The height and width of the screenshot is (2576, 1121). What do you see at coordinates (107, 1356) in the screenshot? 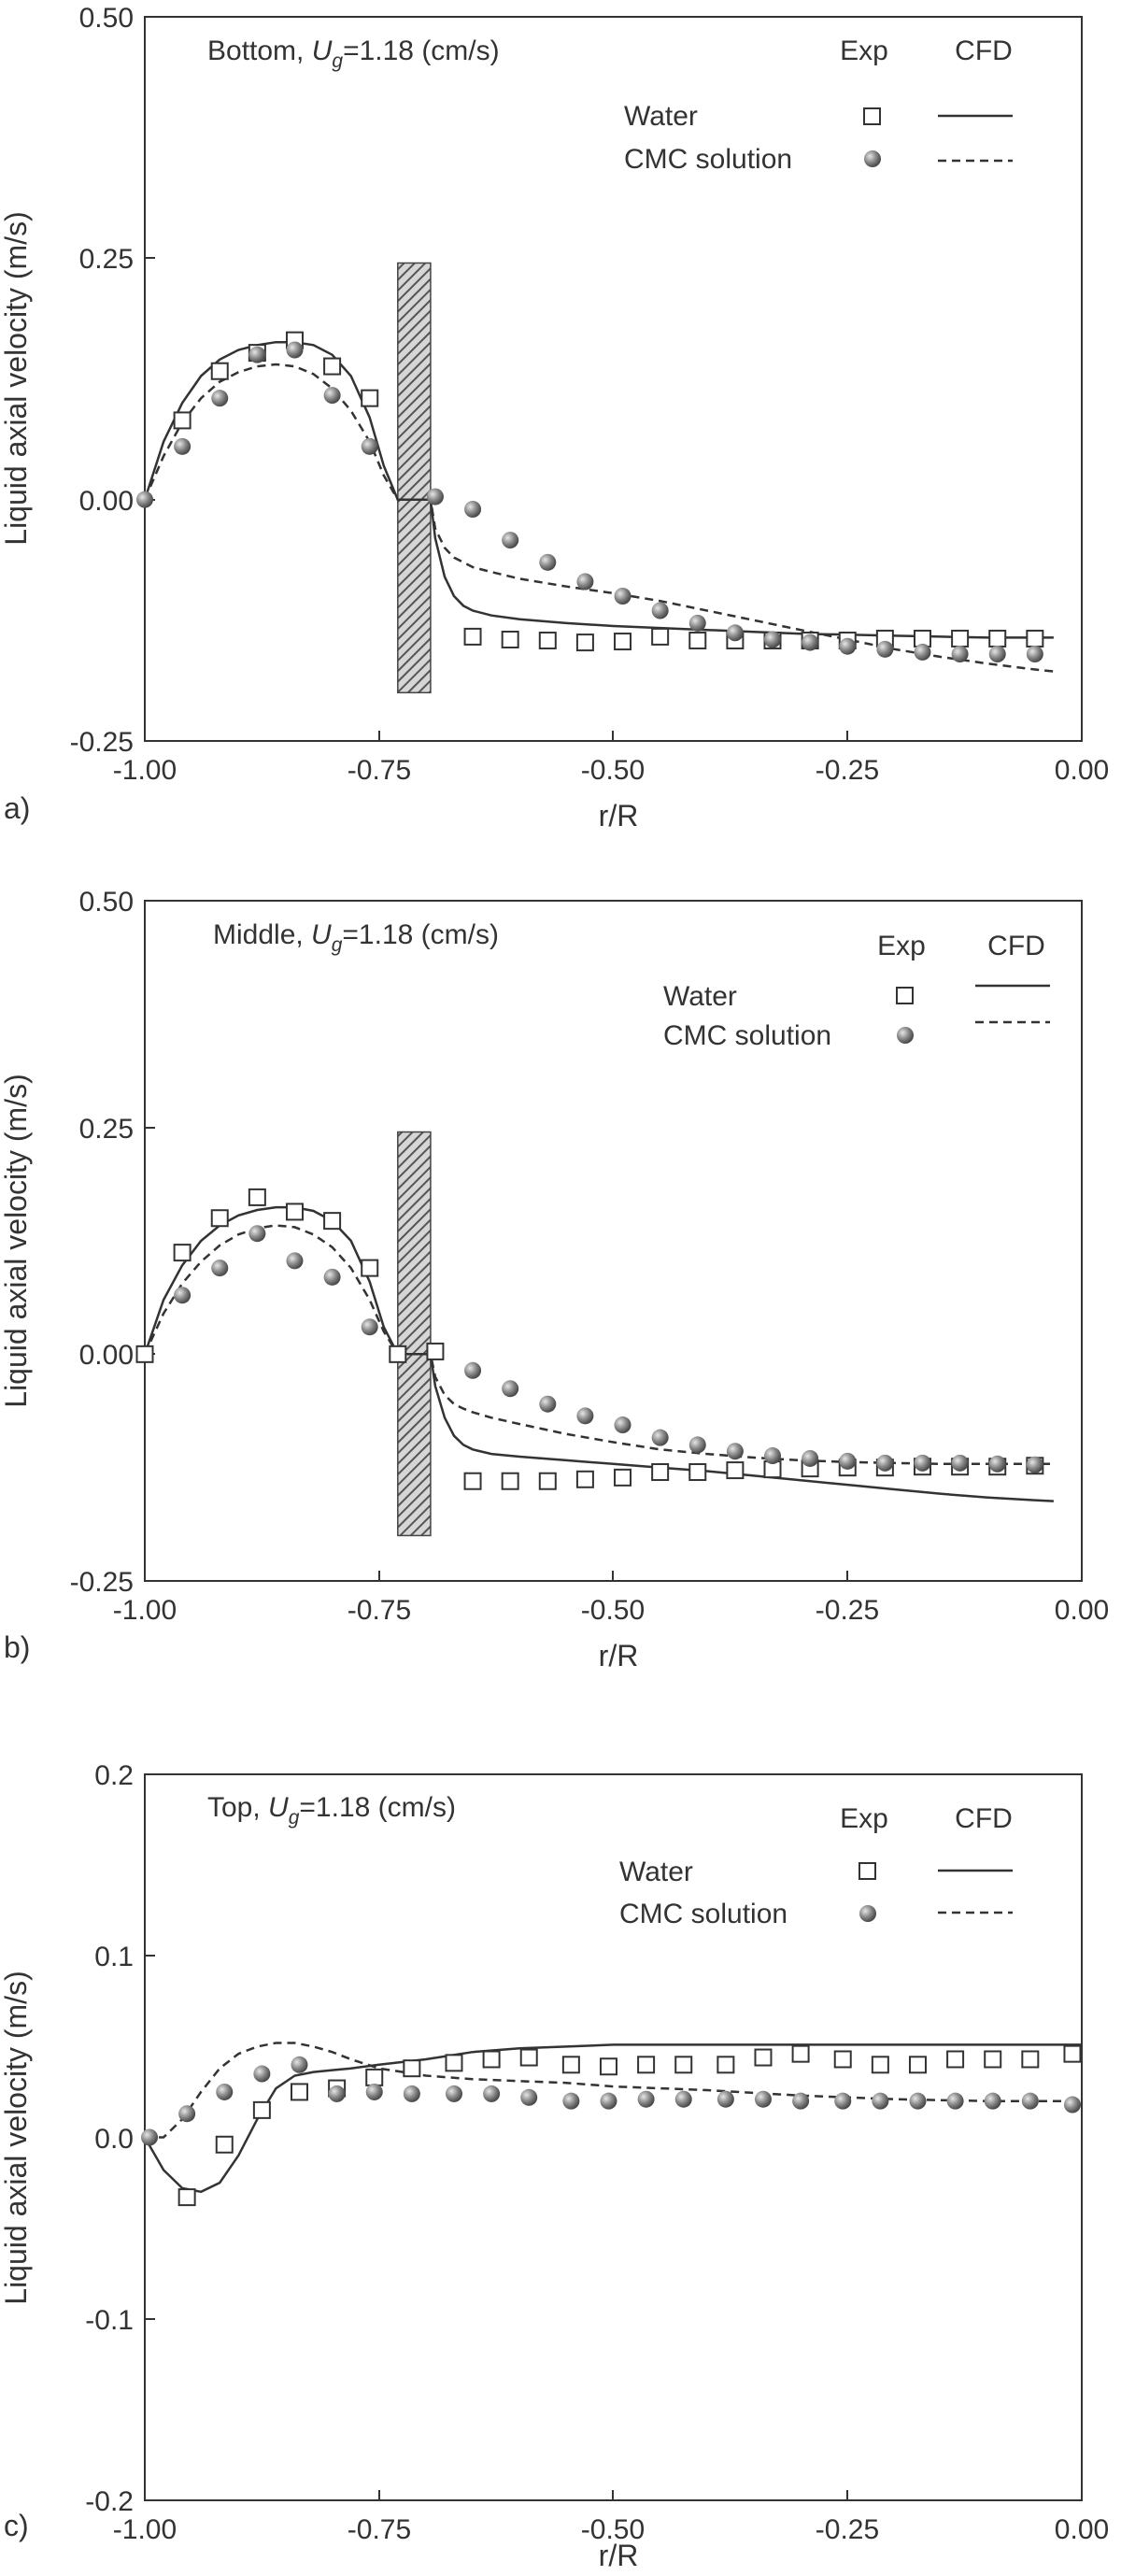
I see `y-tick-label: 0.00` at bounding box center [107, 1356].